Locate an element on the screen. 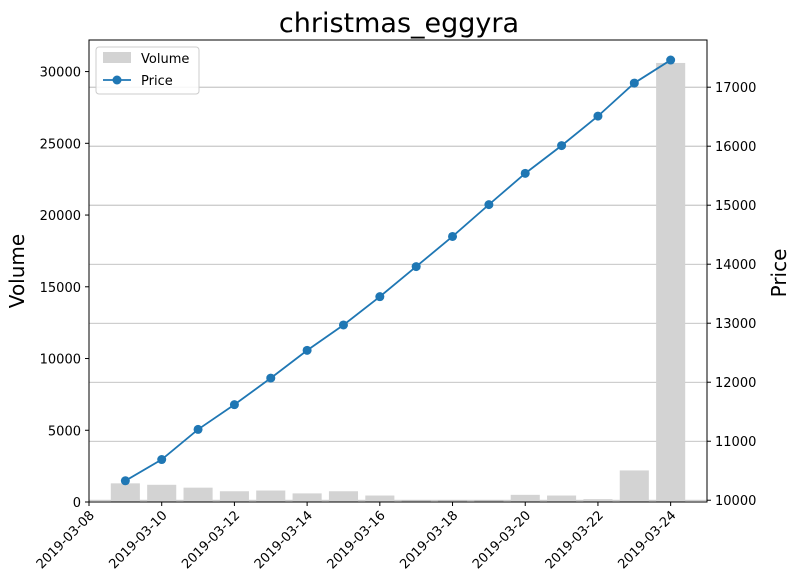  right-tick-label: 13000 is located at coordinates (735, 324).